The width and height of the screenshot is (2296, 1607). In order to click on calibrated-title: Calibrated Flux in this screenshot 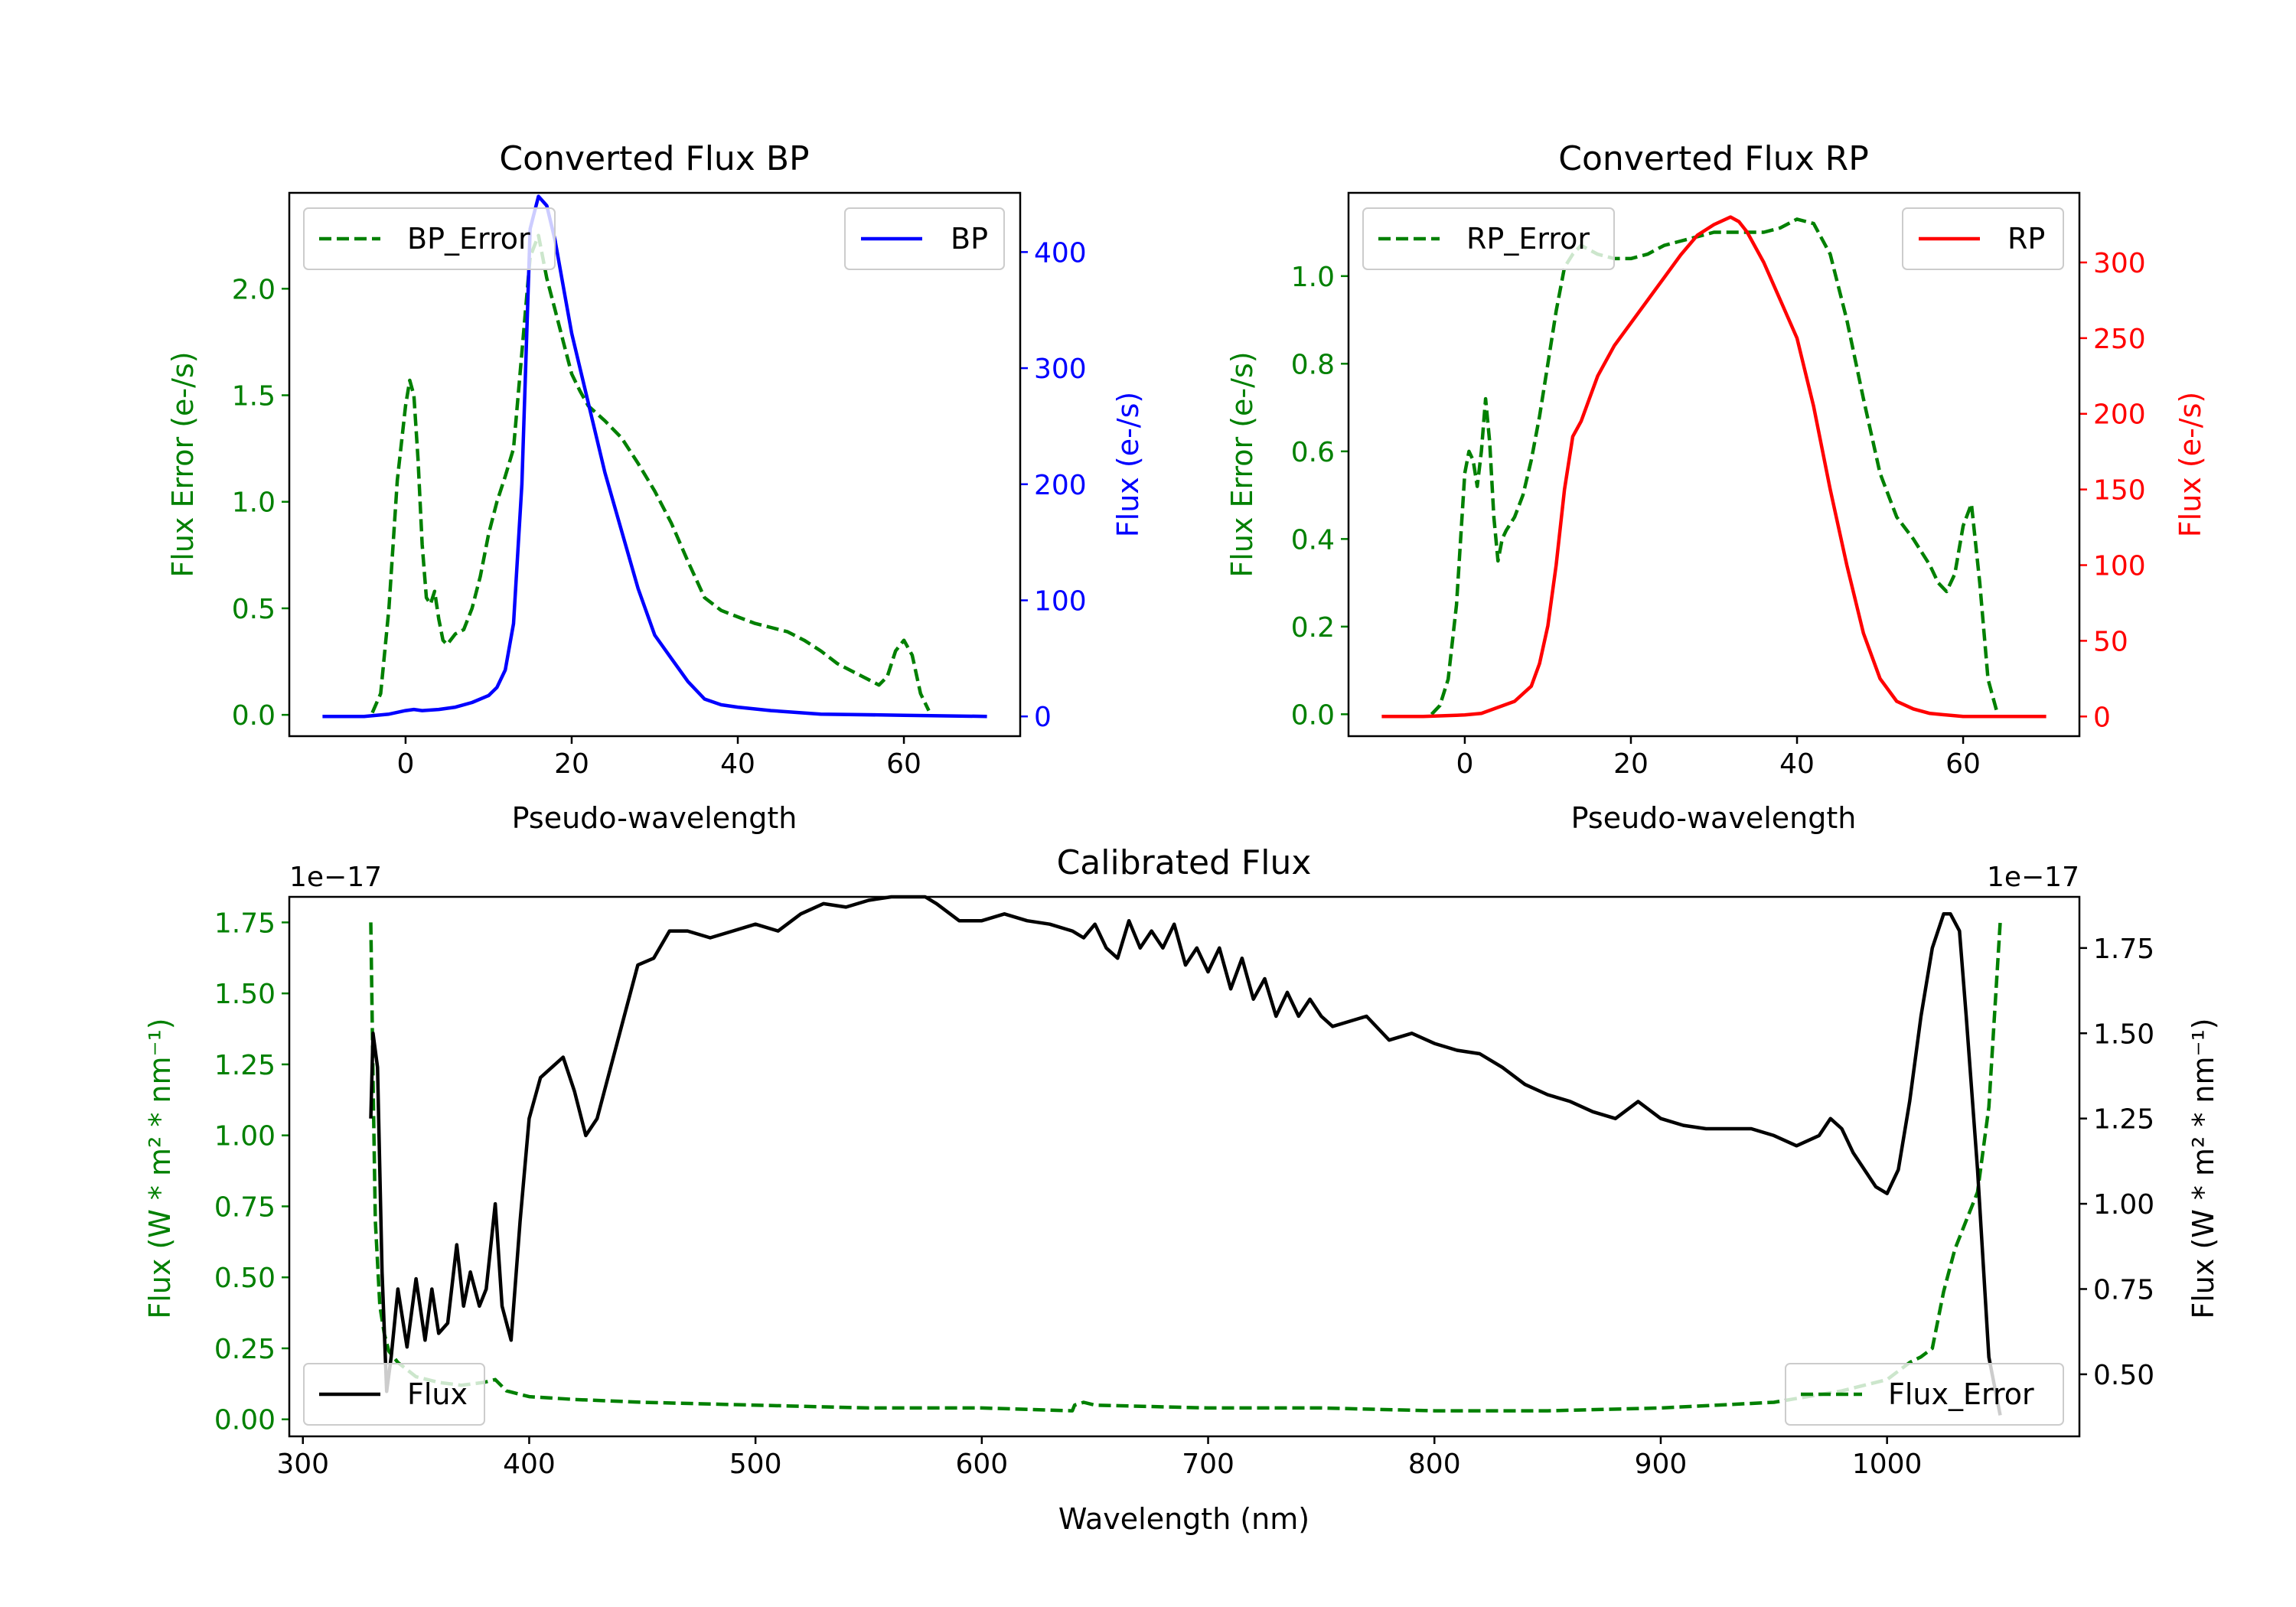, I will do `click(1184, 862)`.